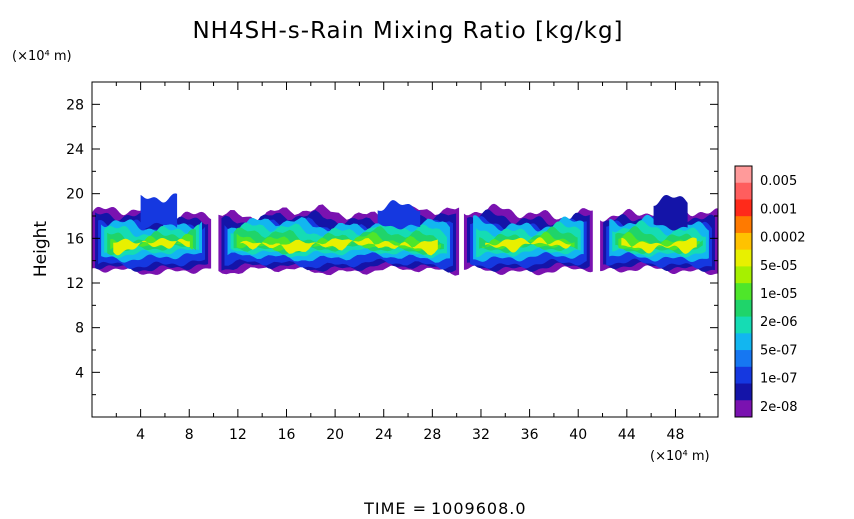 The width and height of the screenshot is (854, 519). Describe the element at coordinates (75, 239) in the screenshot. I see `y-tick-label: 16` at that location.